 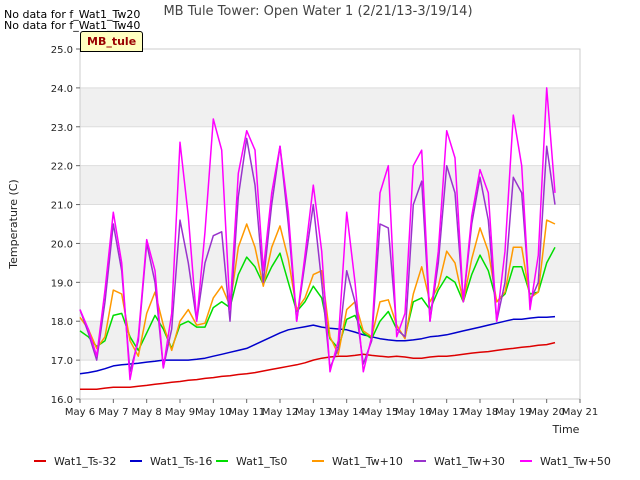 What do you see at coordinates (62, 206) in the screenshot?
I see `y-tick-label: 21.0` at bounding box center [62, 206].